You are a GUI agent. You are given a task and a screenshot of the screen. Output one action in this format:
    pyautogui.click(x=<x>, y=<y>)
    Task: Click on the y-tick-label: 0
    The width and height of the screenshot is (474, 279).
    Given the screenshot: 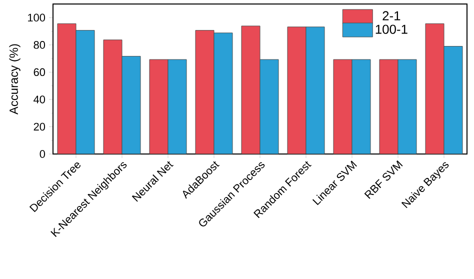 What is the action you would take?
    pyautogui.click(x=43, y=154)
    